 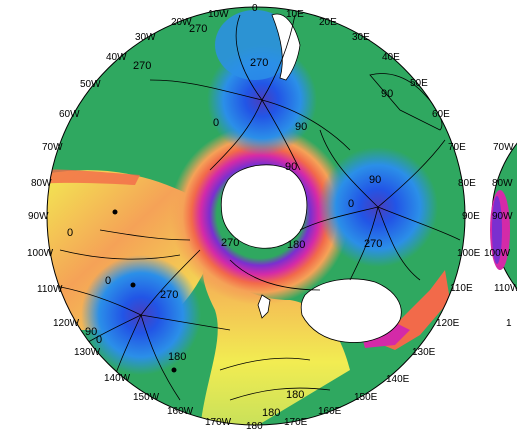 What do you see at coordinates (93, 177) in the screenshot?
I see `land-south-america` at bounding box center [93, 177].